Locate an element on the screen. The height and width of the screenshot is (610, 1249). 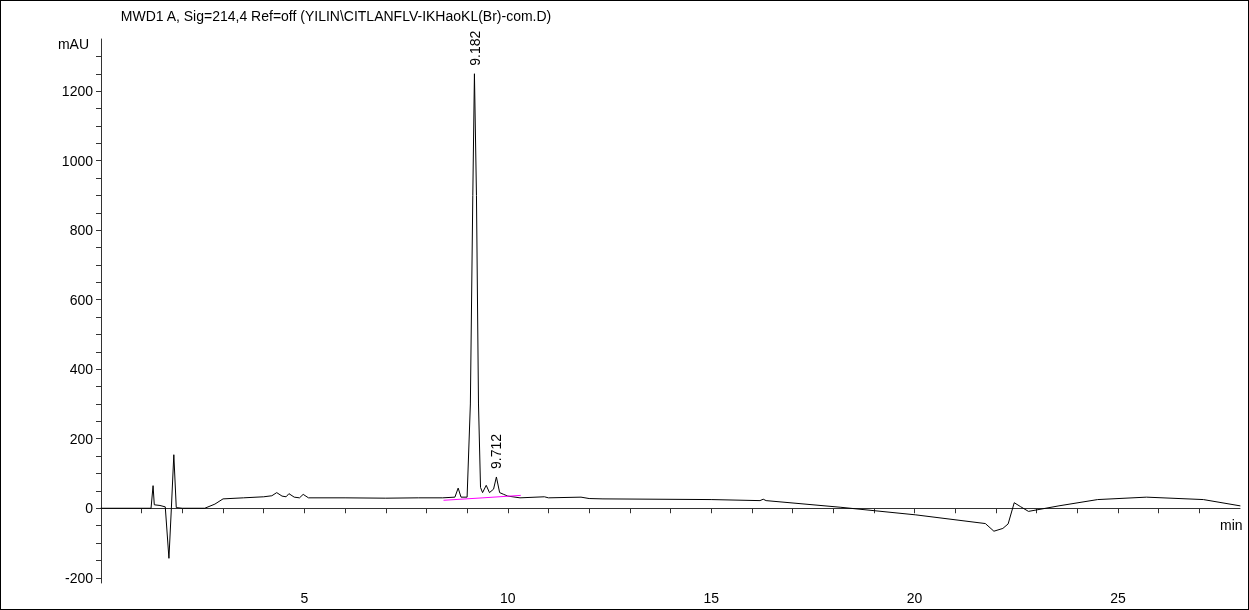
chart-title: MWD1 A, Sig=214,4 Ref=off (YILIN\CITLANFLV-IKHaoKL(Br)-com.D) is located at coordinates (336, 16).